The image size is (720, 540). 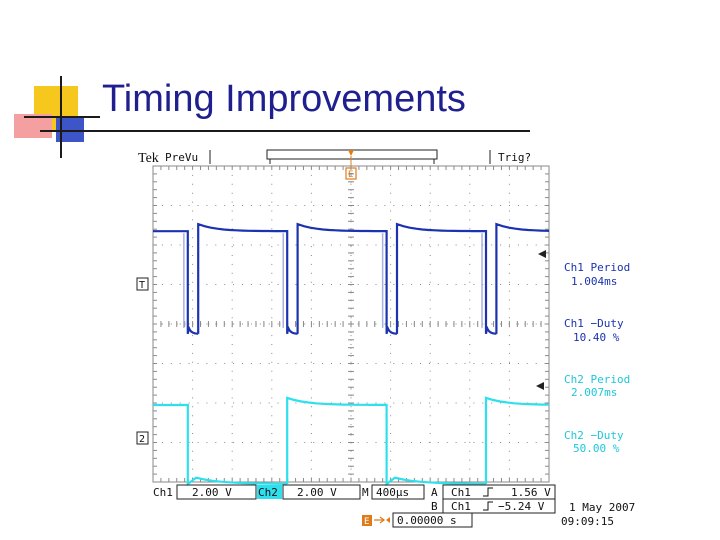 I want to click on ch2-scale-label-bg, so click(x=269, y=492).